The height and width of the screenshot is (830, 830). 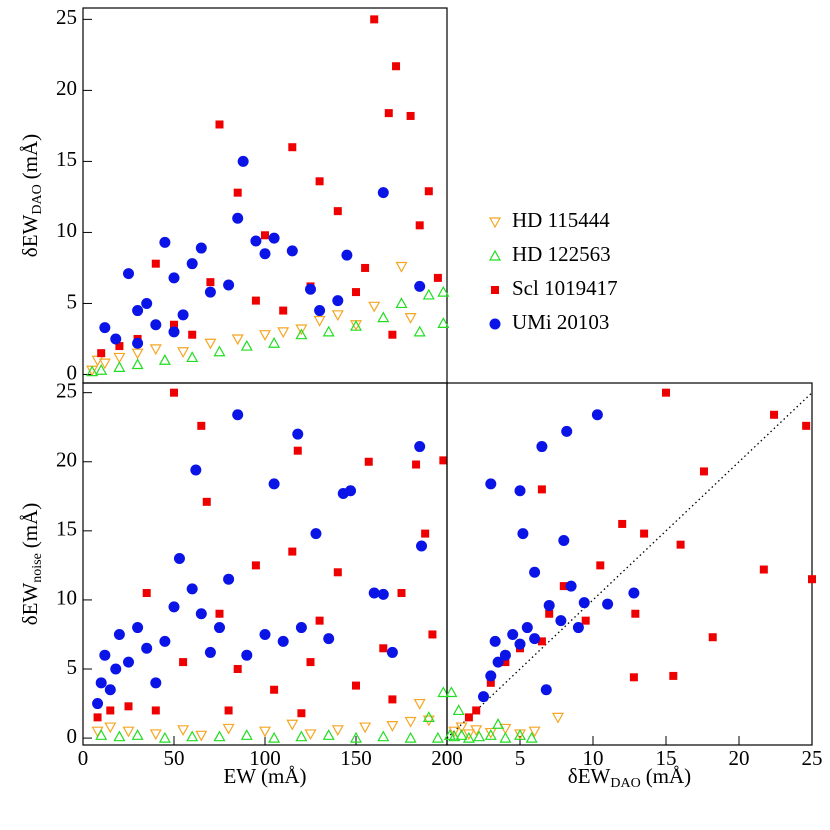 What do you see at coordinates (265, 758) in the screenshot?
I see `x-tick-label: 100` at bounding box center [265, 758].